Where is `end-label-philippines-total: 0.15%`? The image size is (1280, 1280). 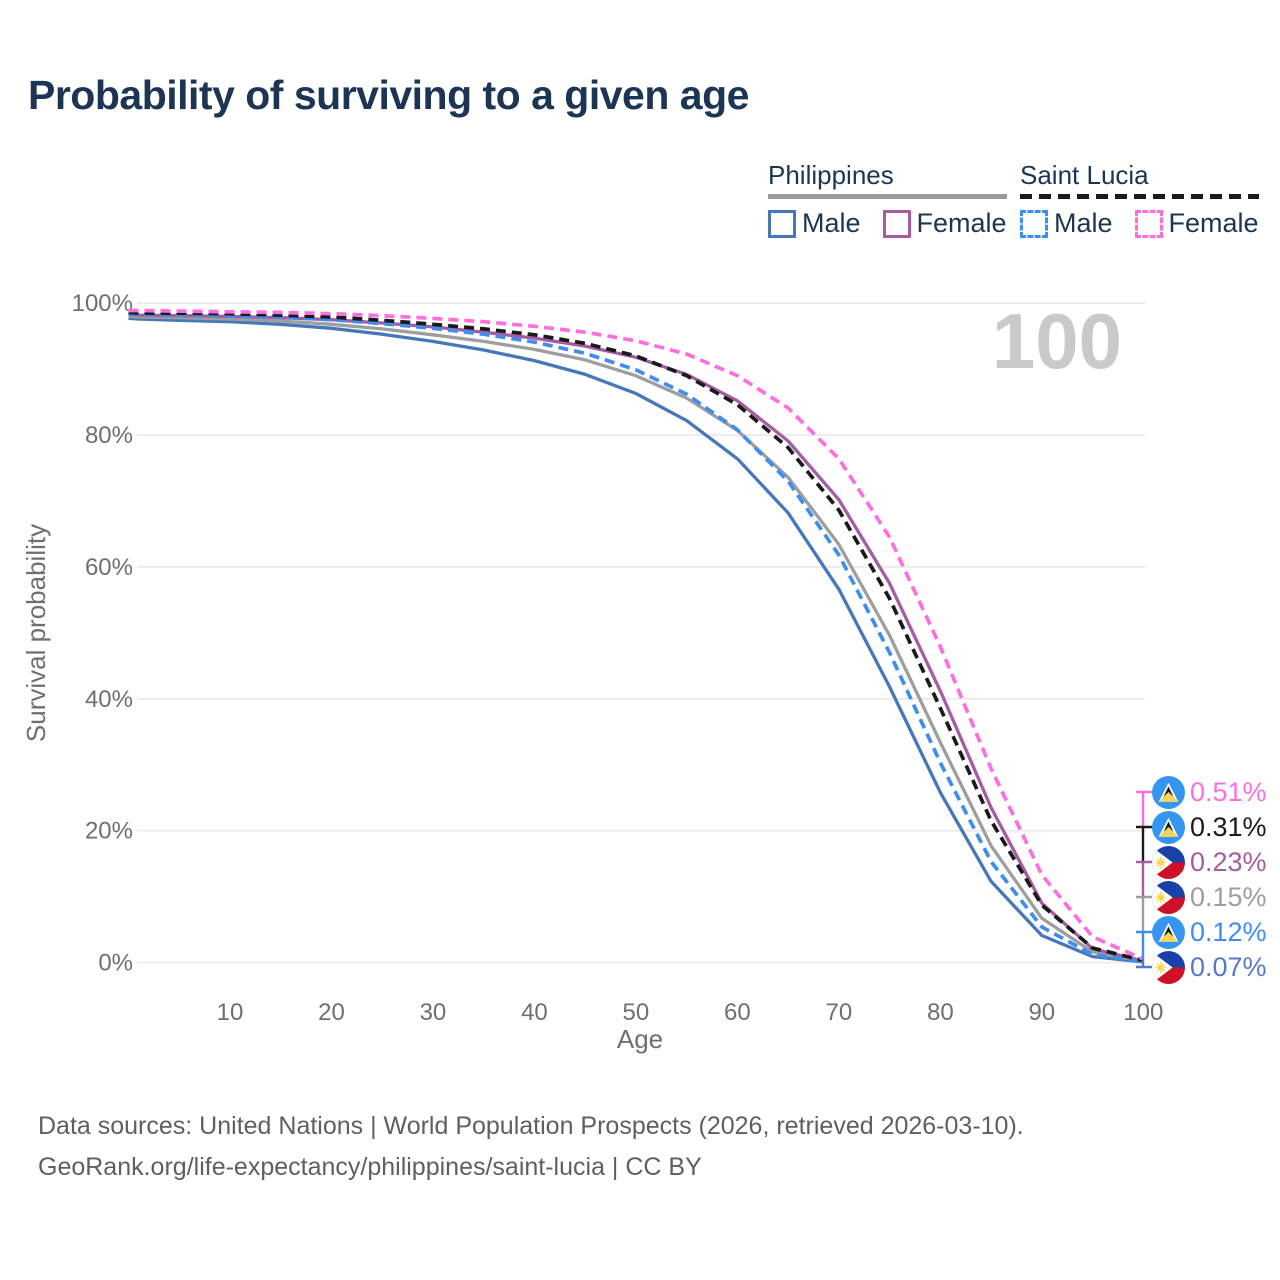 end-label-philippines-total: 0.15% is located at coordinates (1209, 897).